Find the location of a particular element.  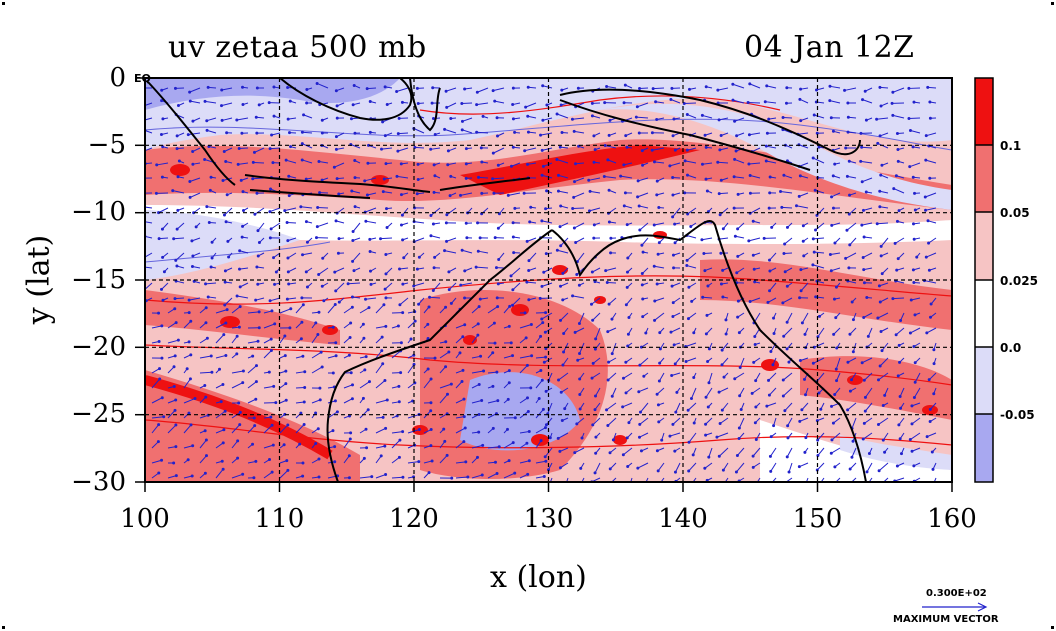

x-tick-label: 150 is located at coordinates (817, 519).